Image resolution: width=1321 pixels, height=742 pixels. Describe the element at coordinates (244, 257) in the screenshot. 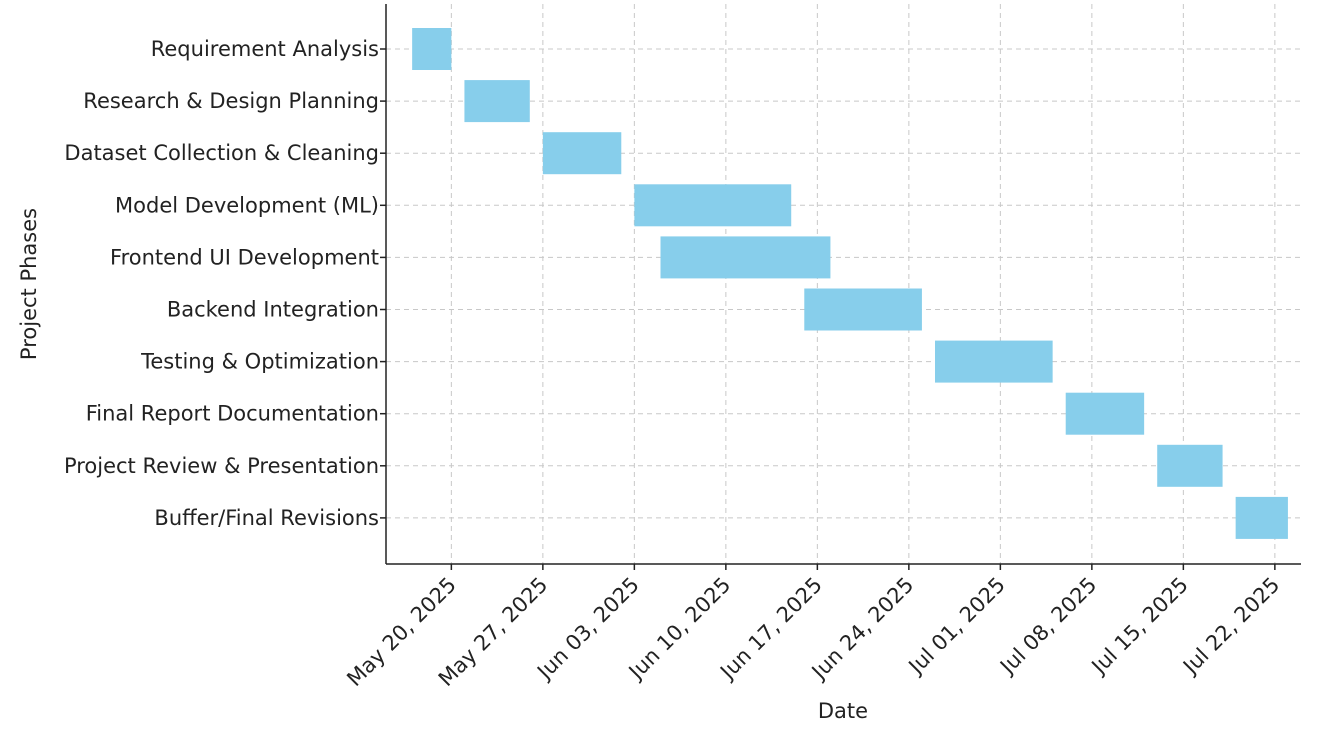

I see `y-tick-label: Frontend UI Development` at that location.